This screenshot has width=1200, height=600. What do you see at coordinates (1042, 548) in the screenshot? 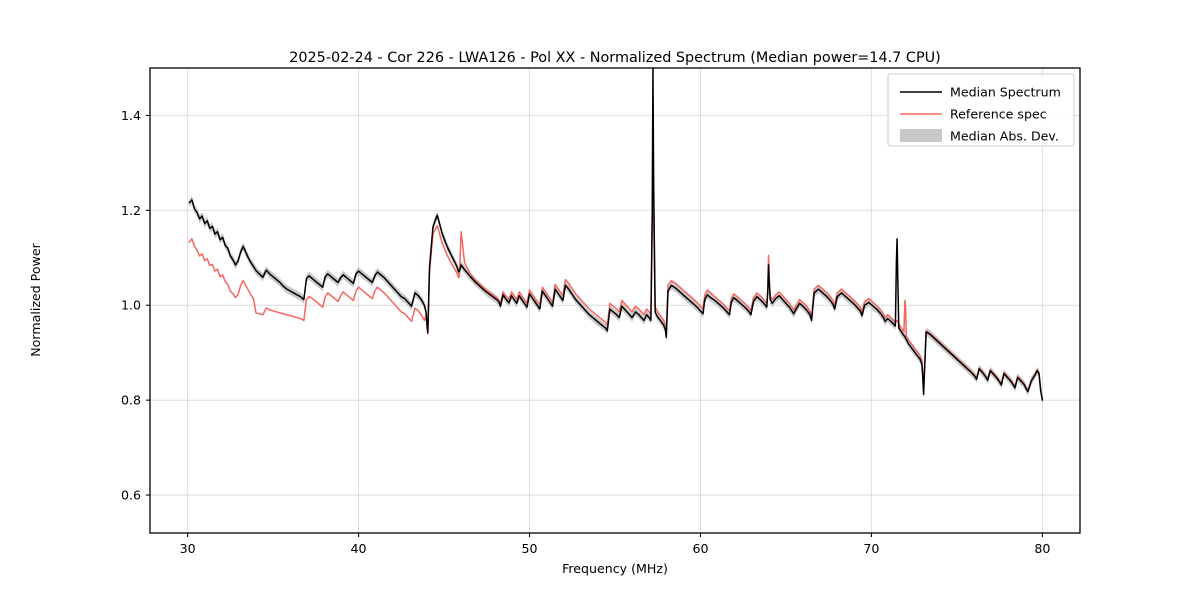
I see `x-tick-label: 80` at bounding box center [1042, 548].